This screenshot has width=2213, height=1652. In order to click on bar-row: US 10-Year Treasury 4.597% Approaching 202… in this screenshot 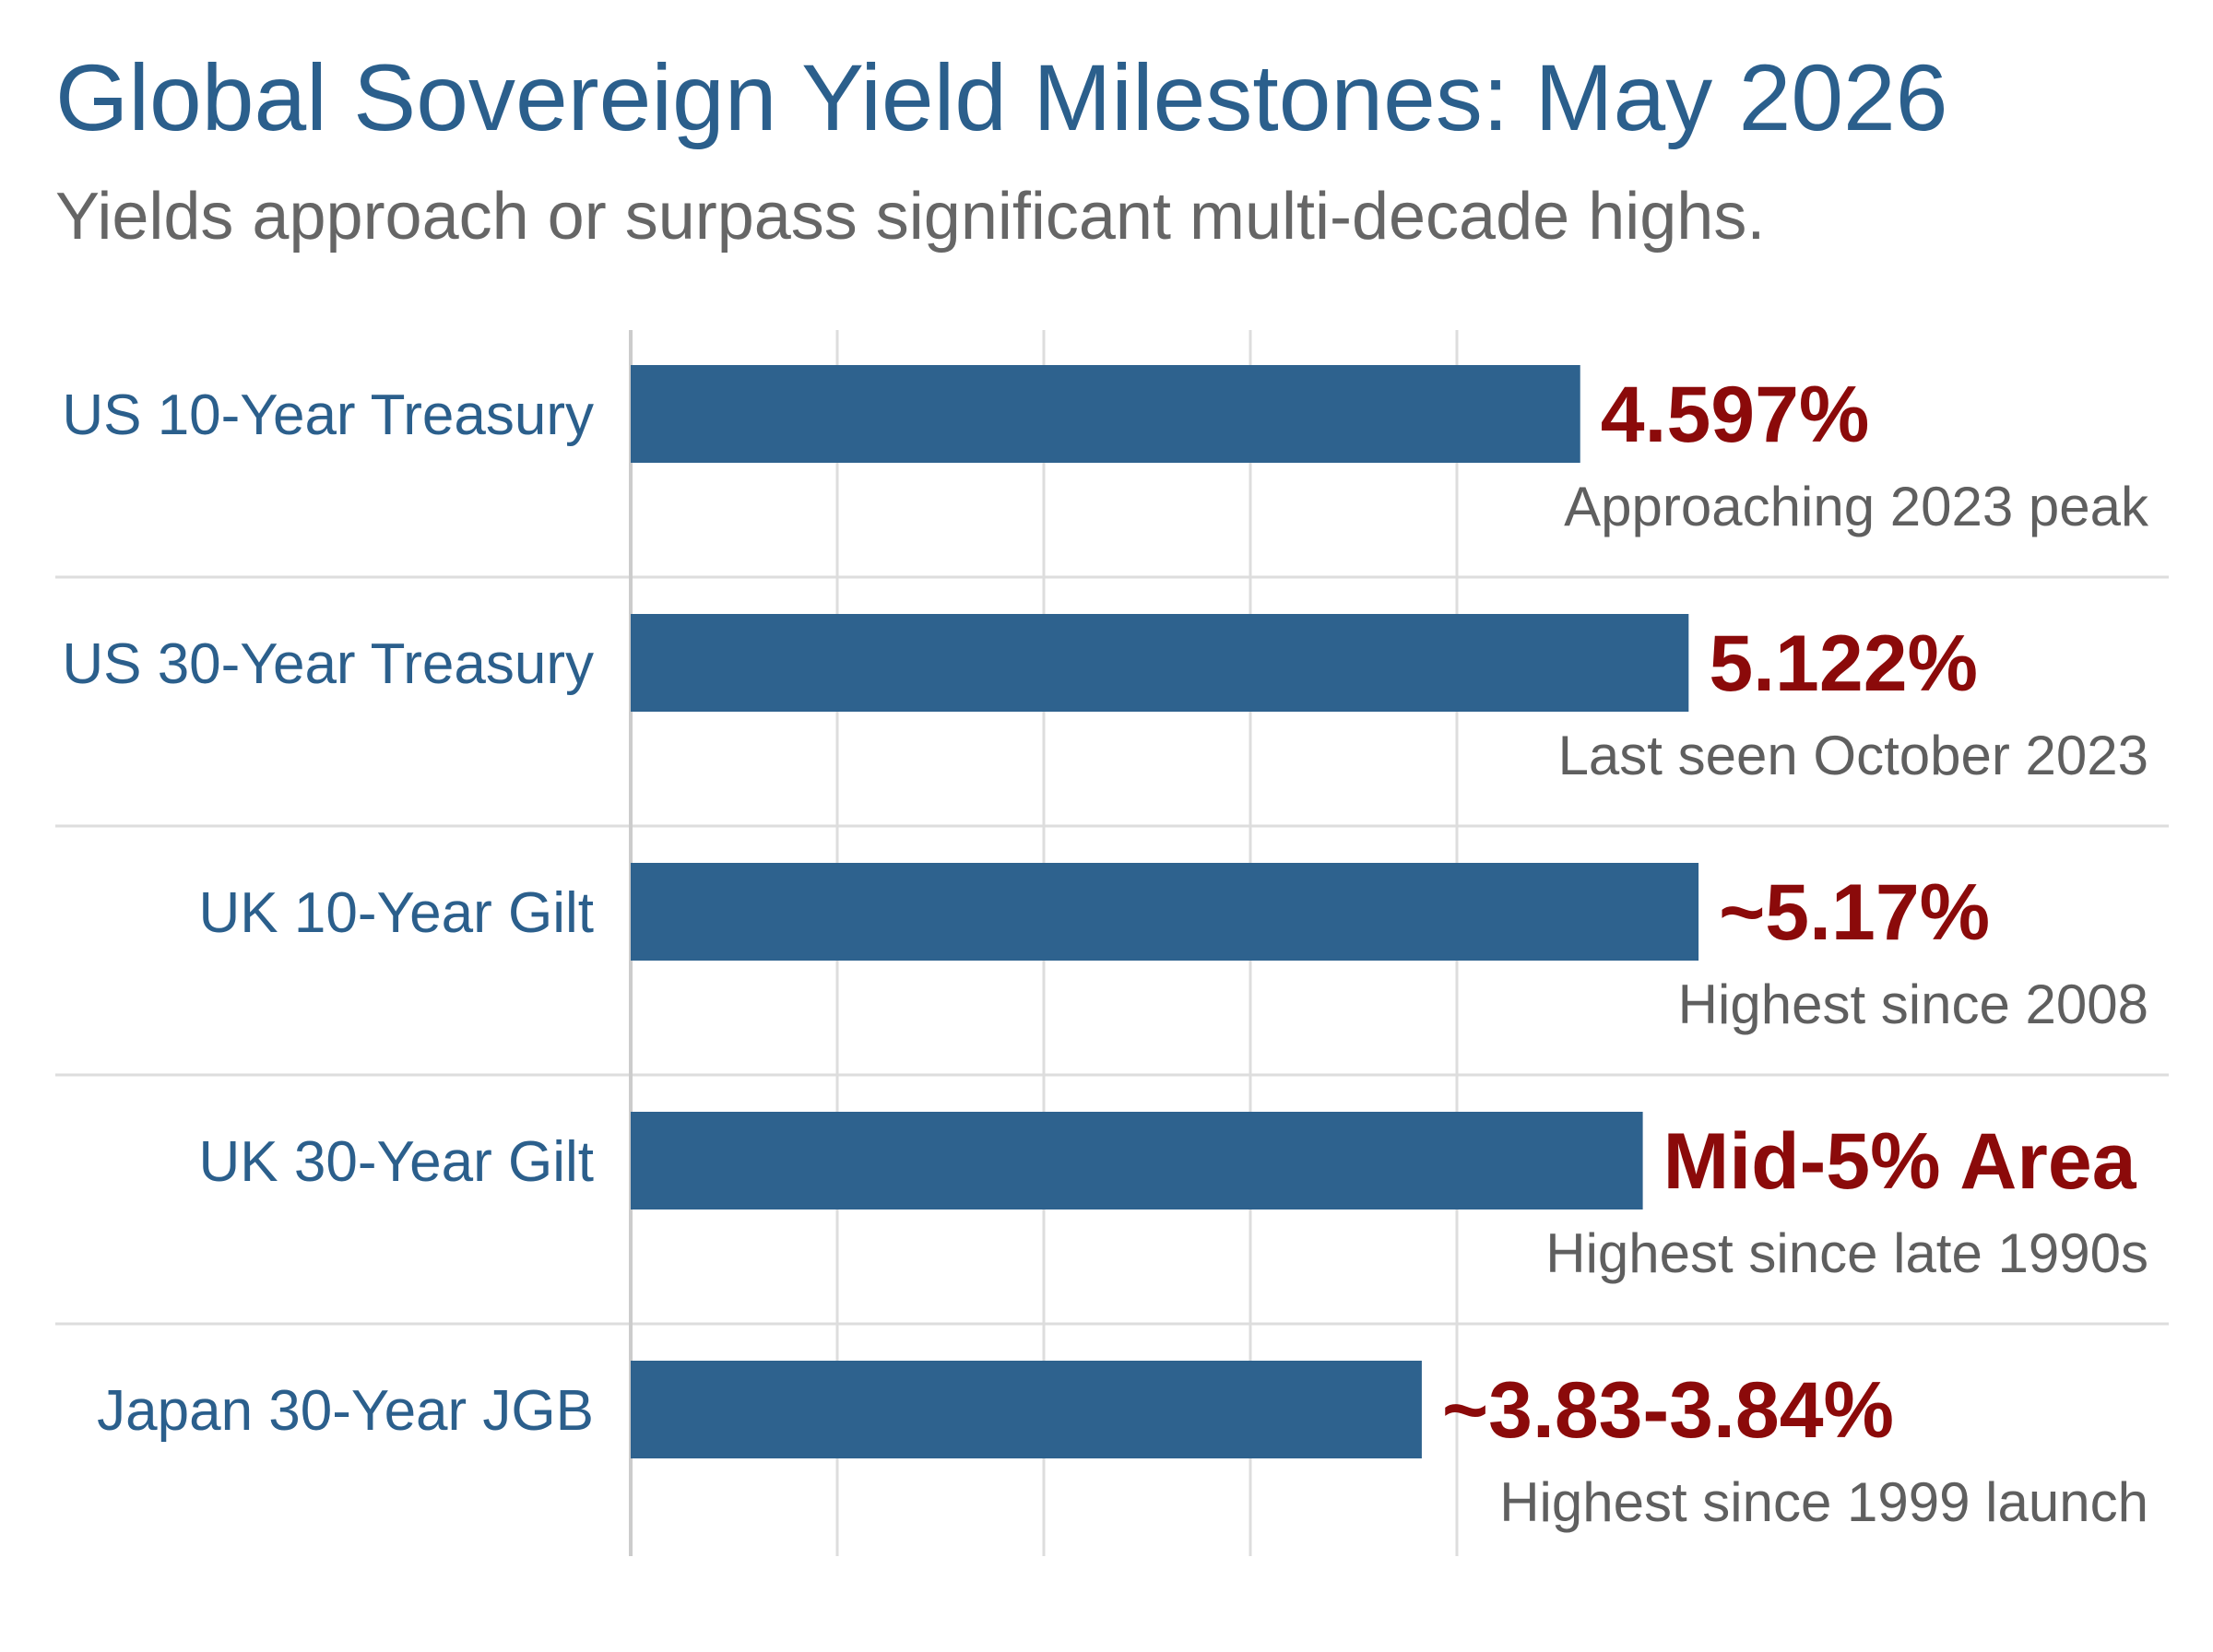, I will do `click(1105, 451)`.